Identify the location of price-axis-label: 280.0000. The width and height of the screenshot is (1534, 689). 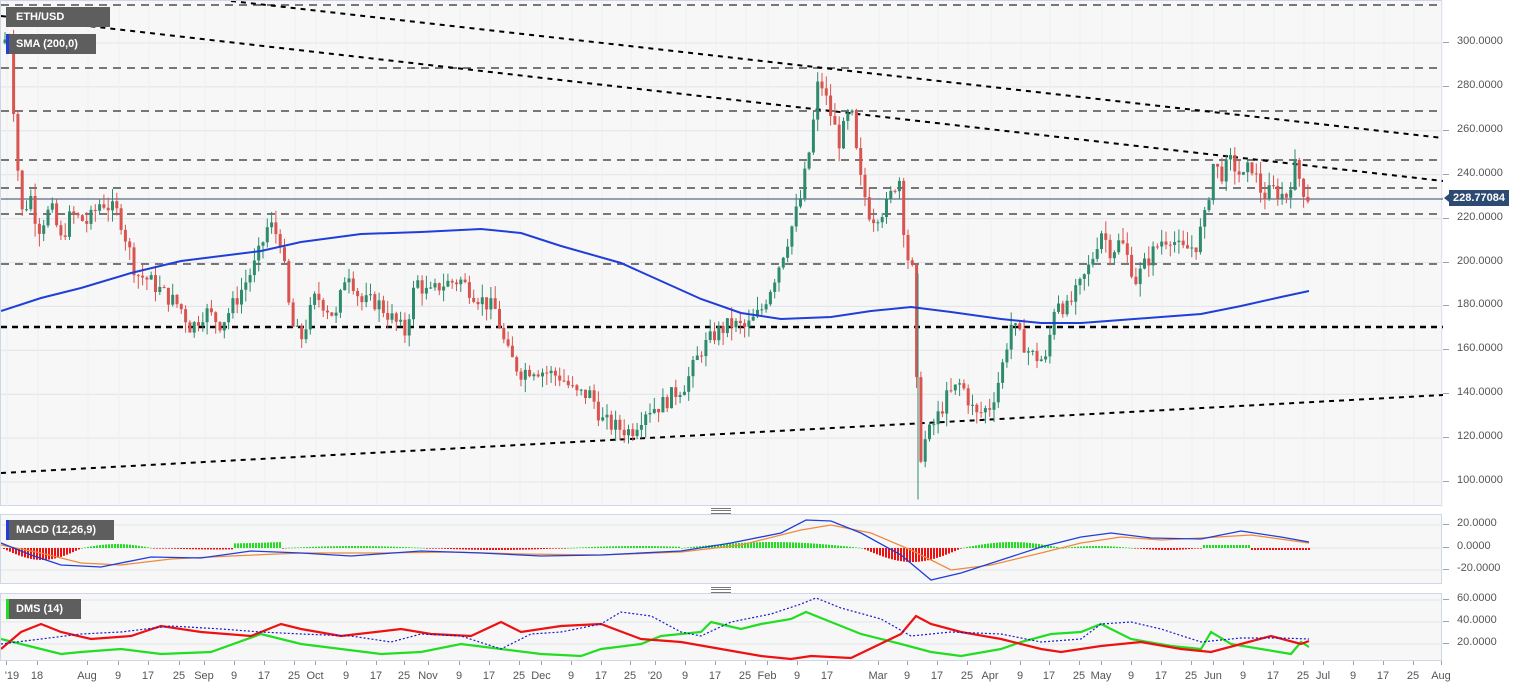
(1480, 85).